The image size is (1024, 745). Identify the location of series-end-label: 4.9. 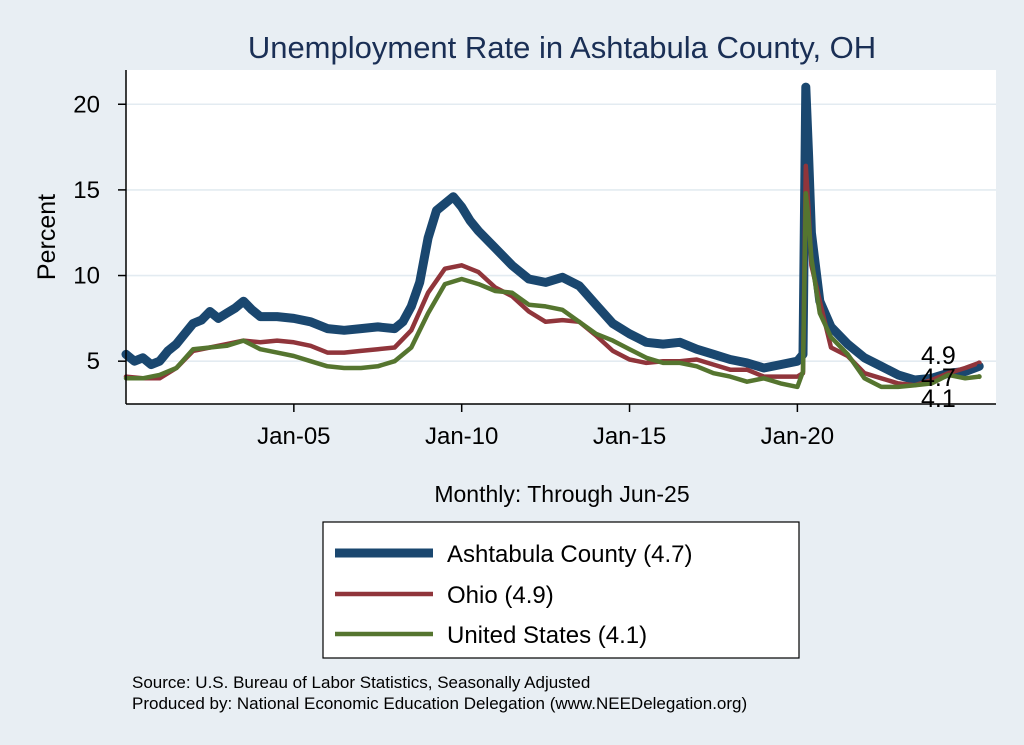
(938, 356).